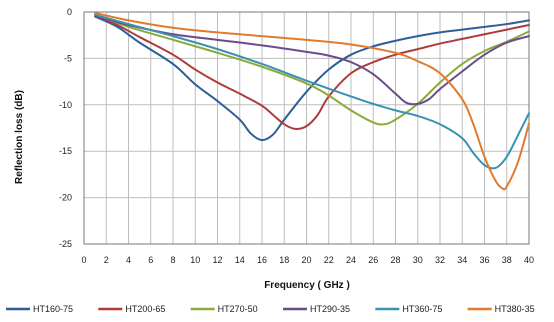  Describe the element at coordinates (240, 260) in the screenshot. I see `x-tick-label: 14` at that location.